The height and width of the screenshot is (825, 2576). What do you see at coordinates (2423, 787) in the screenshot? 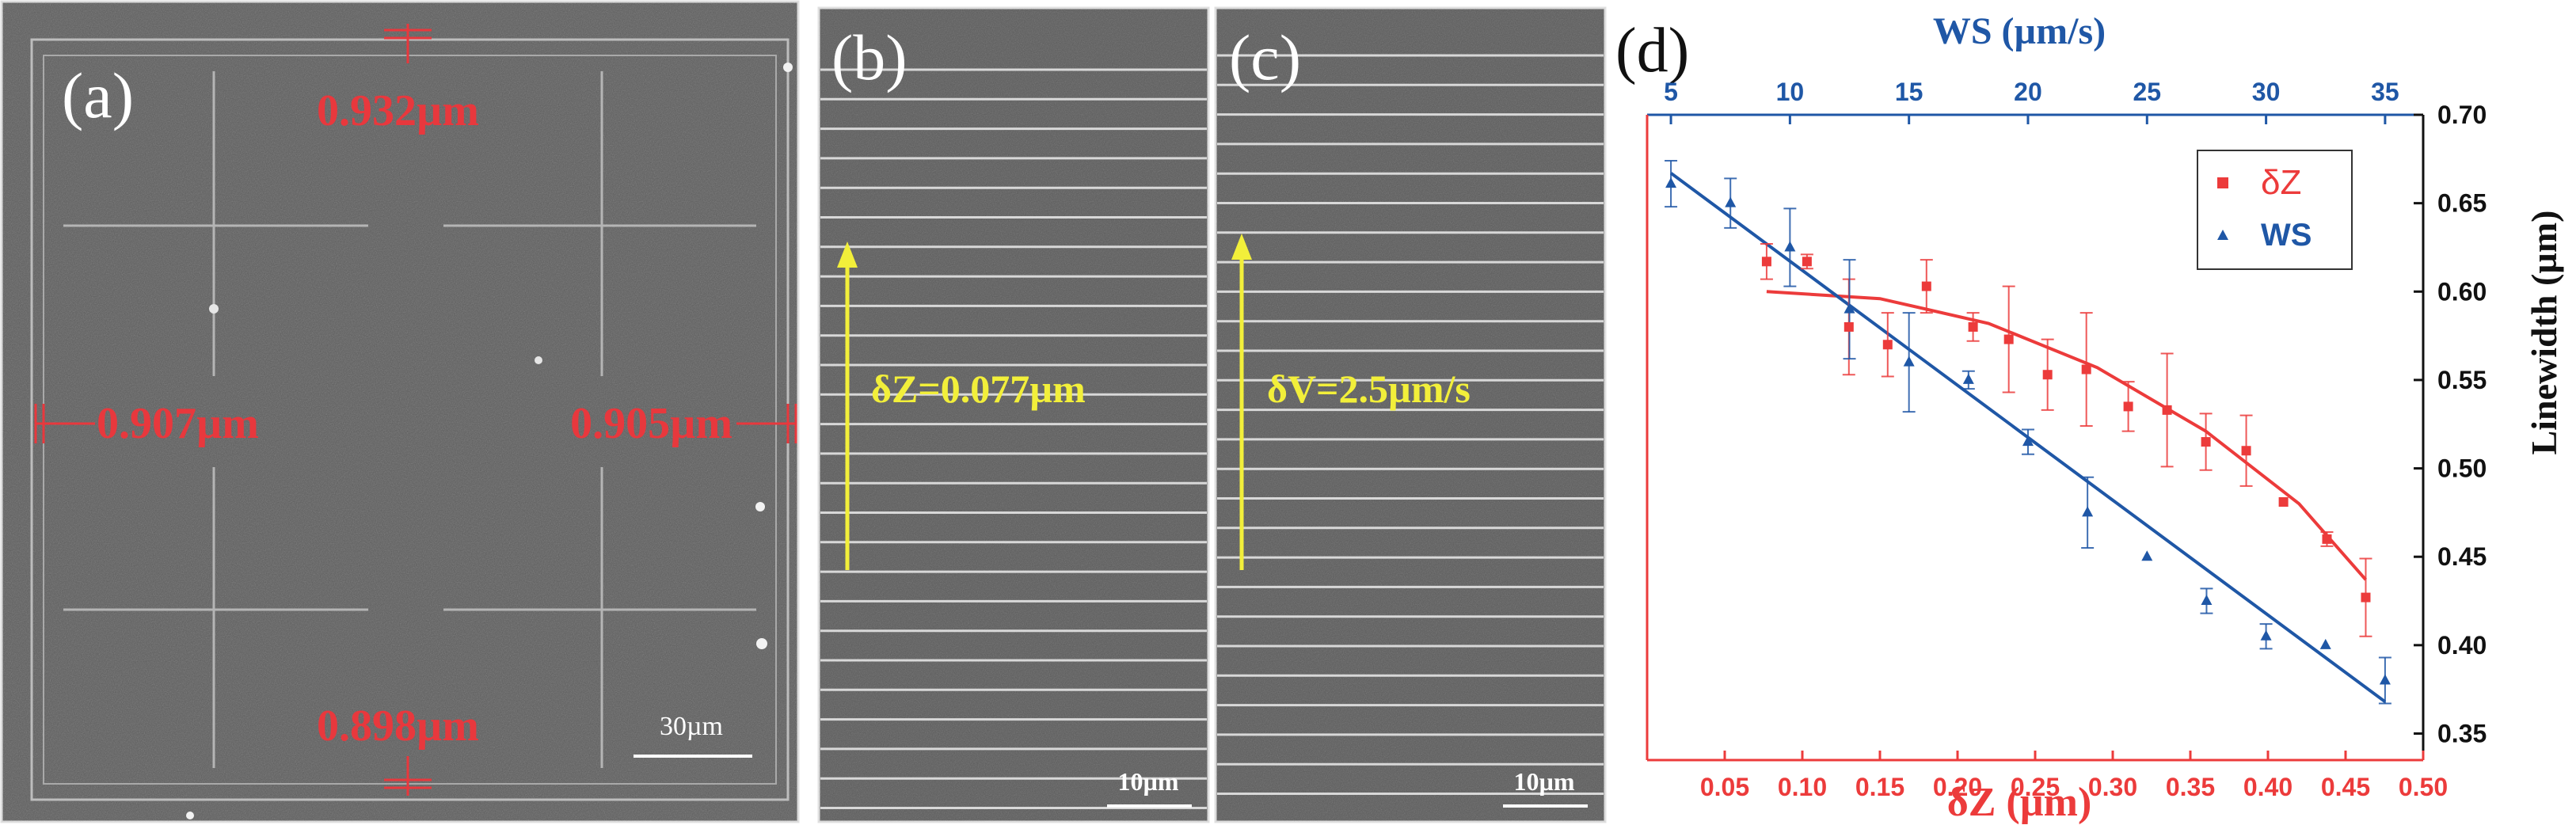
I see `x-tick-label: 0.50` at bounding box center [2423, 787].